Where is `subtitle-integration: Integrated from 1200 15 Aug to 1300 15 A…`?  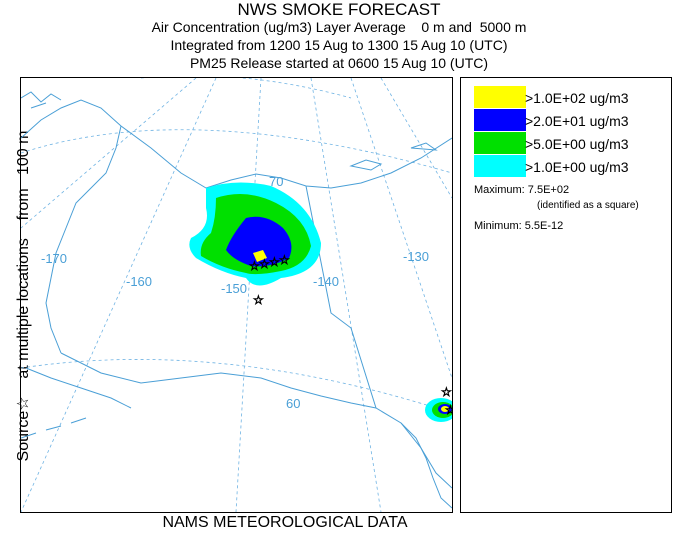 subtitle-integration: Integrated from 1200 15 Aug to 1300 15 A… is located at coordinates (339, 45).